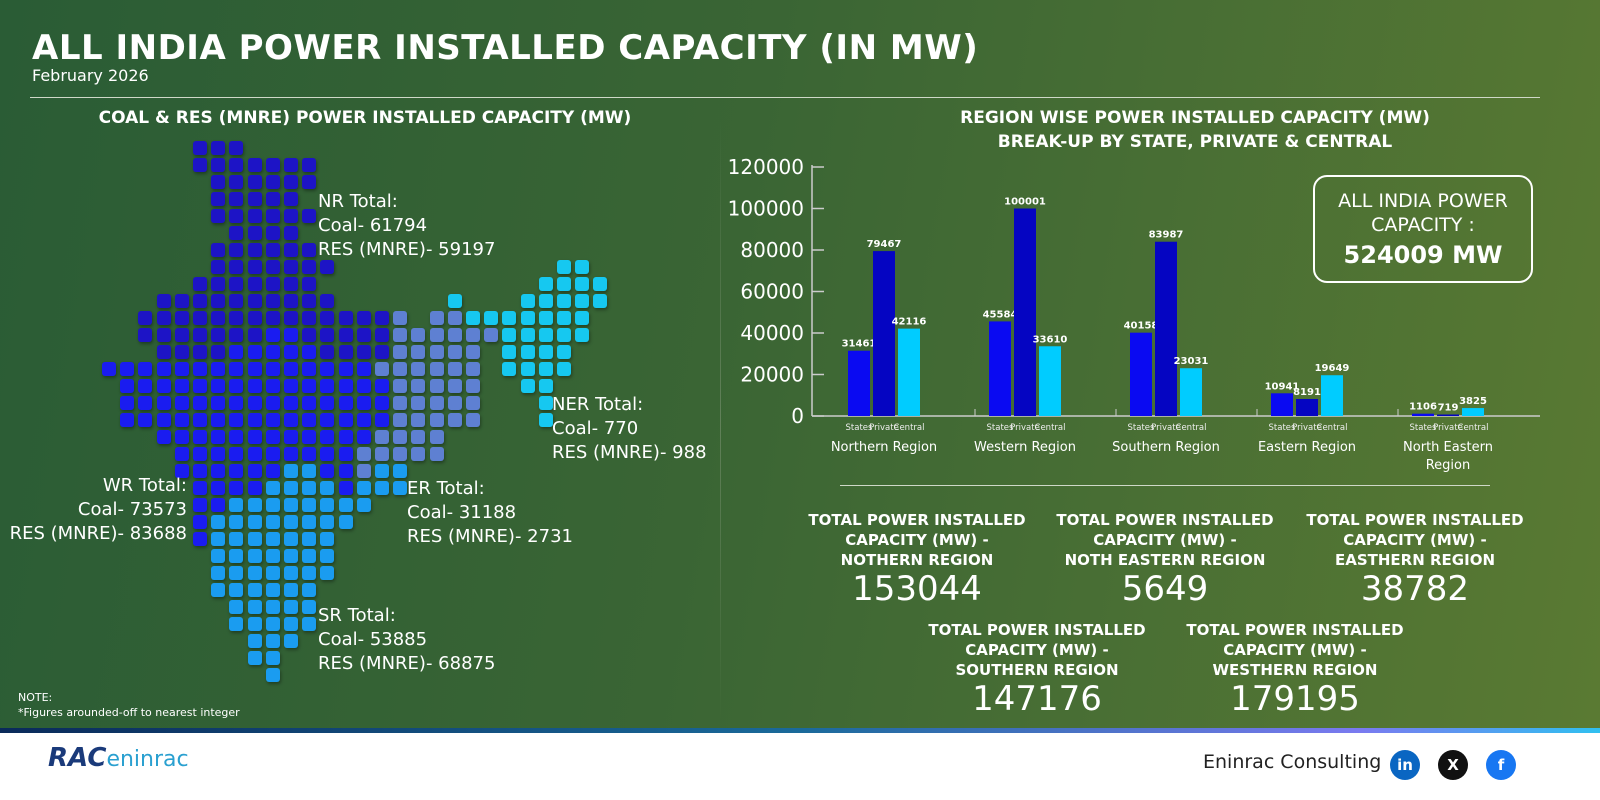 Image resolution: width=1600 pixels, height=800 pixels. What do you see at coordinates (1501, 765) in the screenshot?
I see `facebook-icon: f` at bounding box center [1501, 765].